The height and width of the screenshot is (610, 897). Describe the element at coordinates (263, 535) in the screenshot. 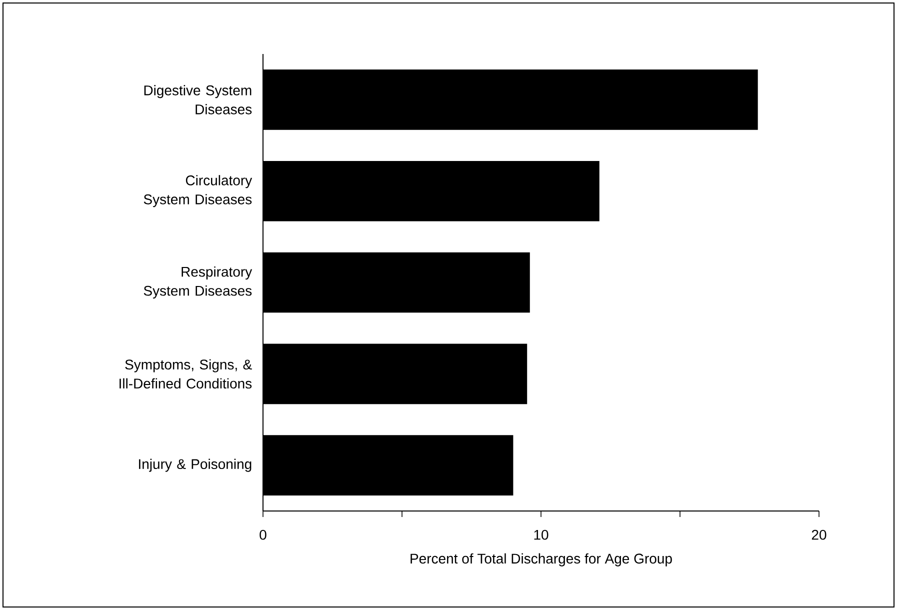

I see `x-tick-label: 0` at that location.